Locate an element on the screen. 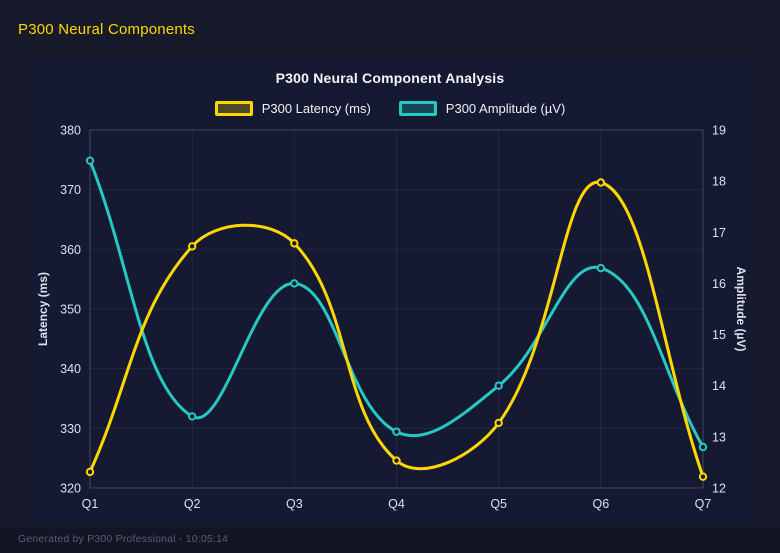 The image size is (780, 553). legend-label-latency: P300 Latency (ms) is located at coordinates (316, 108).